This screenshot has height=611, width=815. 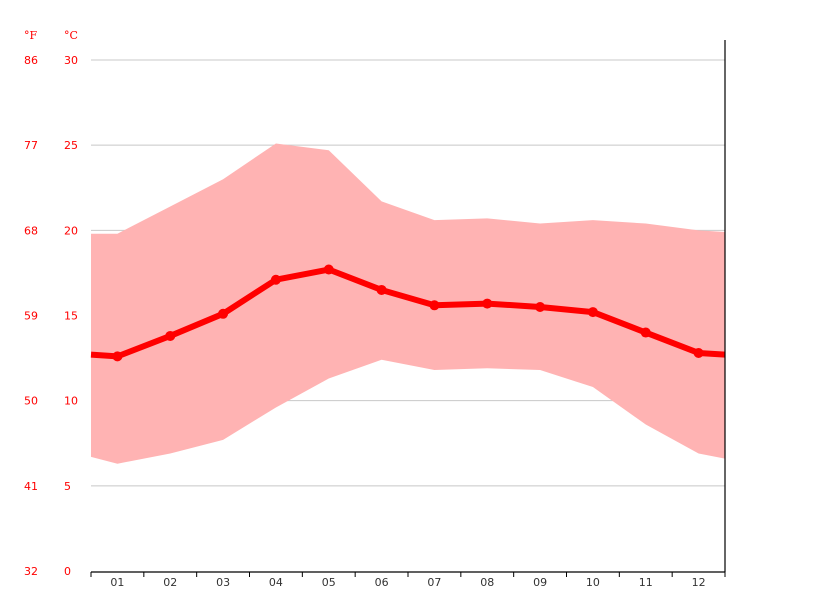 I want to click on x-tick-label: 07, so click(x=434, y=582).